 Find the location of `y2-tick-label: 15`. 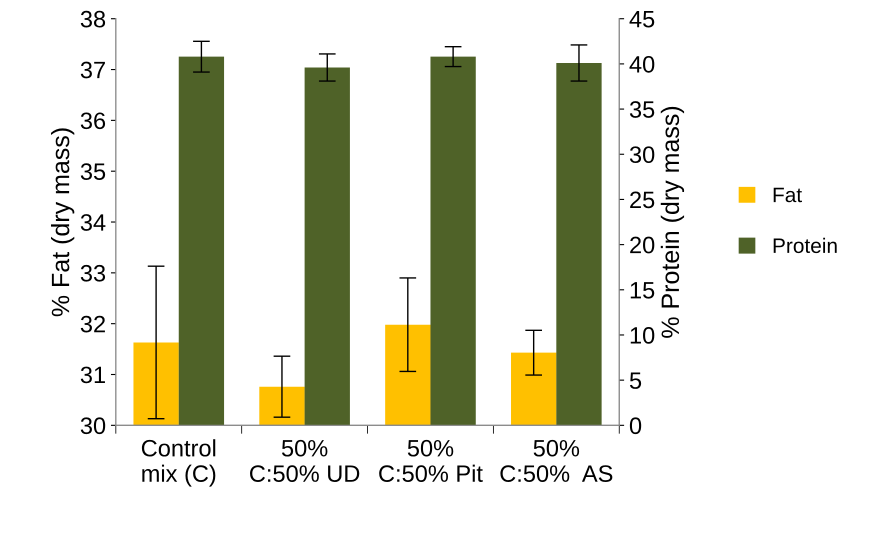

y2-tick-label: 15 is located at coordinates (642, 290).